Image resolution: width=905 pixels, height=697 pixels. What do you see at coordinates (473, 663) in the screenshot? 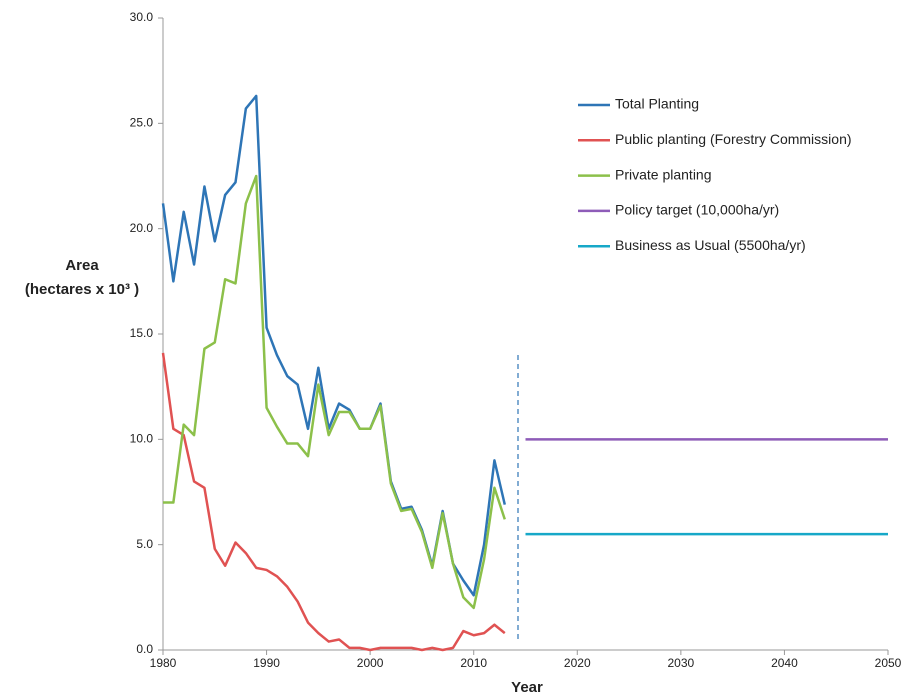
I see `x-tick-label: 2010` at bounding box center [473, 663].